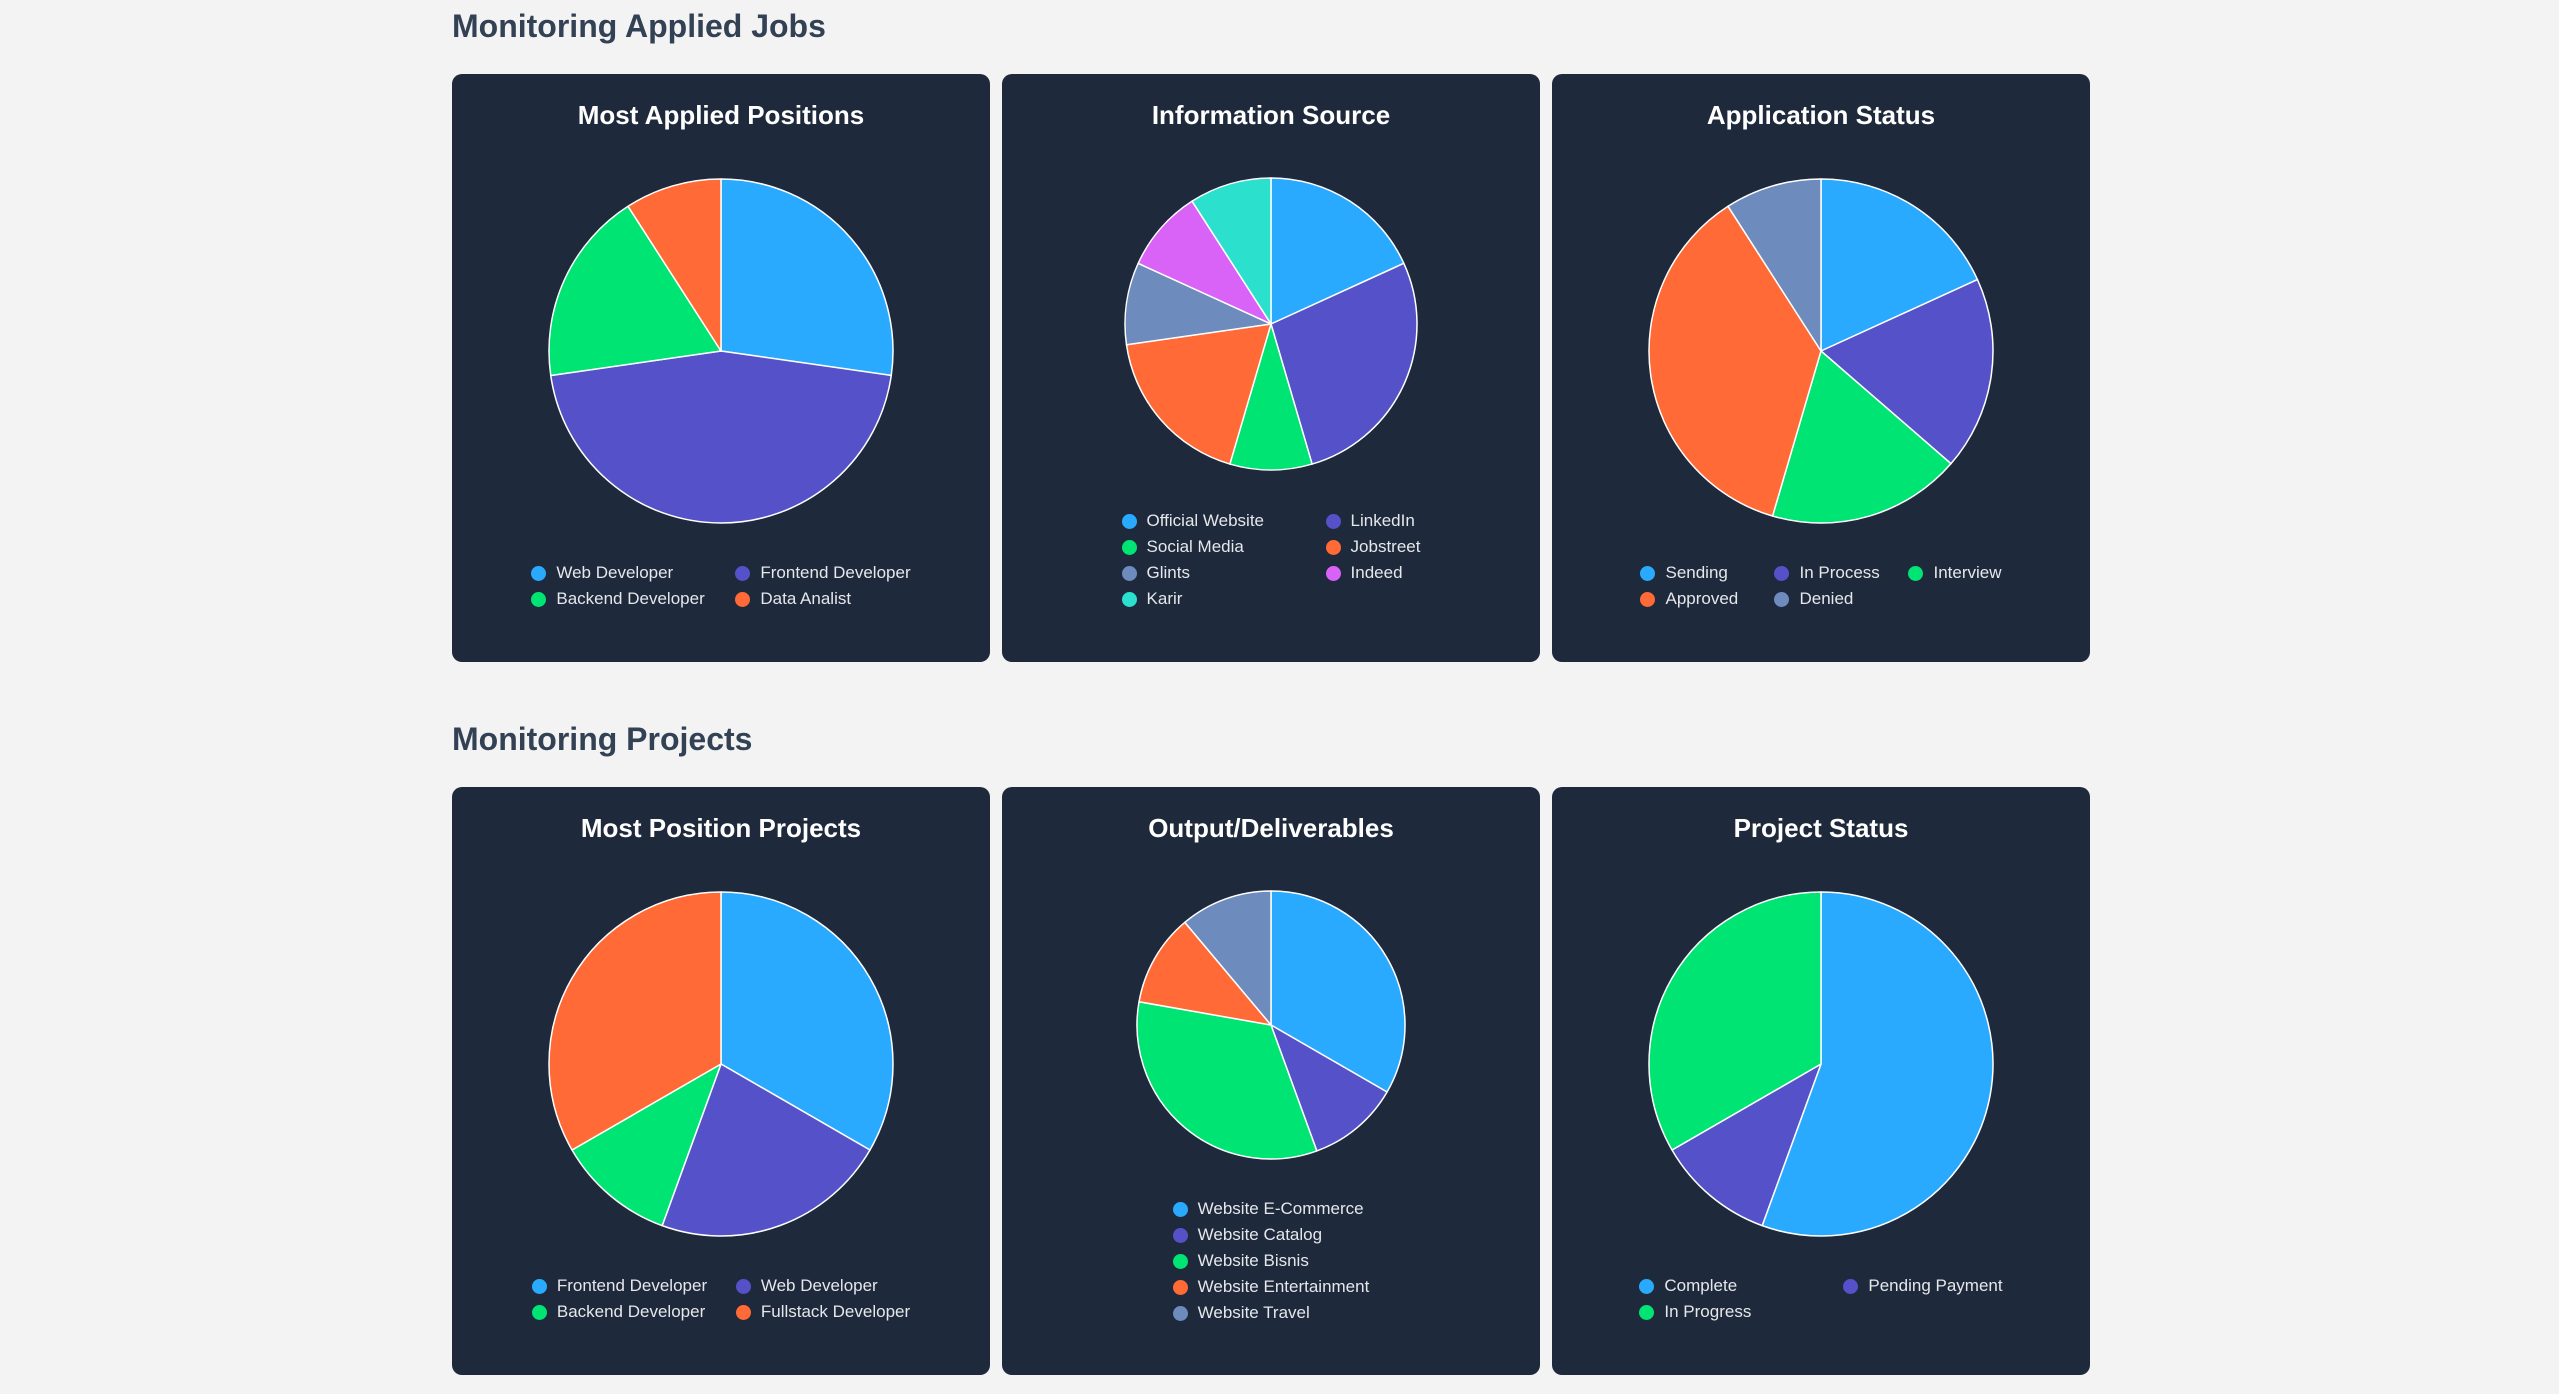  I want to click on pie-slice-indeed, so click(1204, 262).